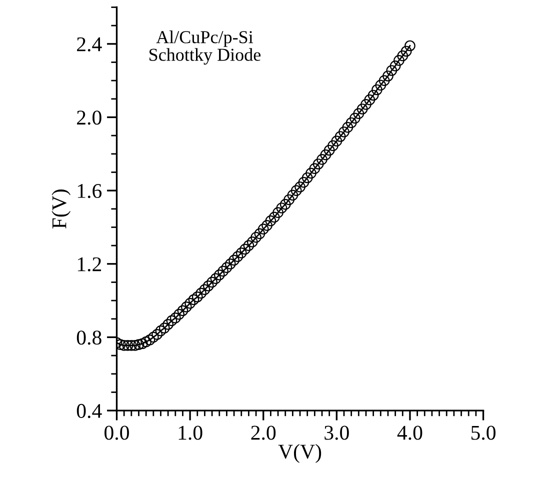 The width and height of the screenshot is (543, 483). I want to click on x-tick-label: 0.0, so click(116, 433).